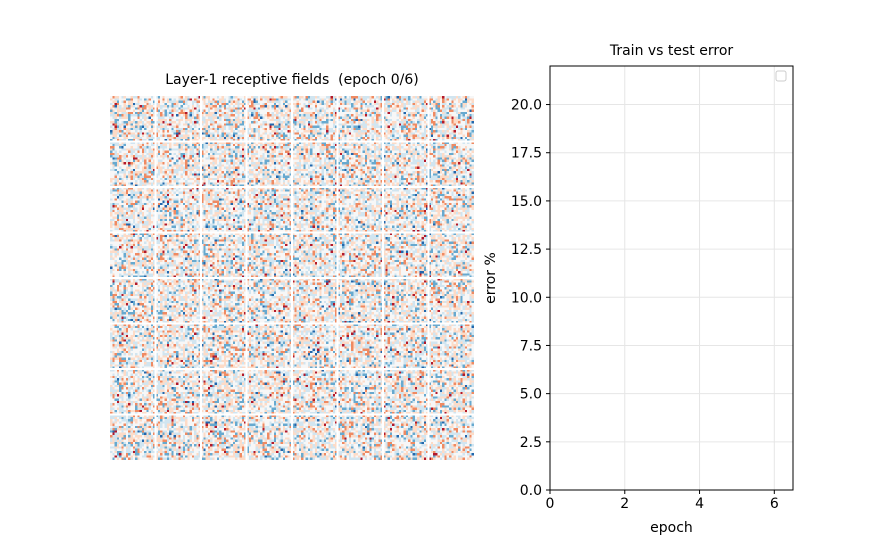  I want to click on chart-legend, so click(781, 76).